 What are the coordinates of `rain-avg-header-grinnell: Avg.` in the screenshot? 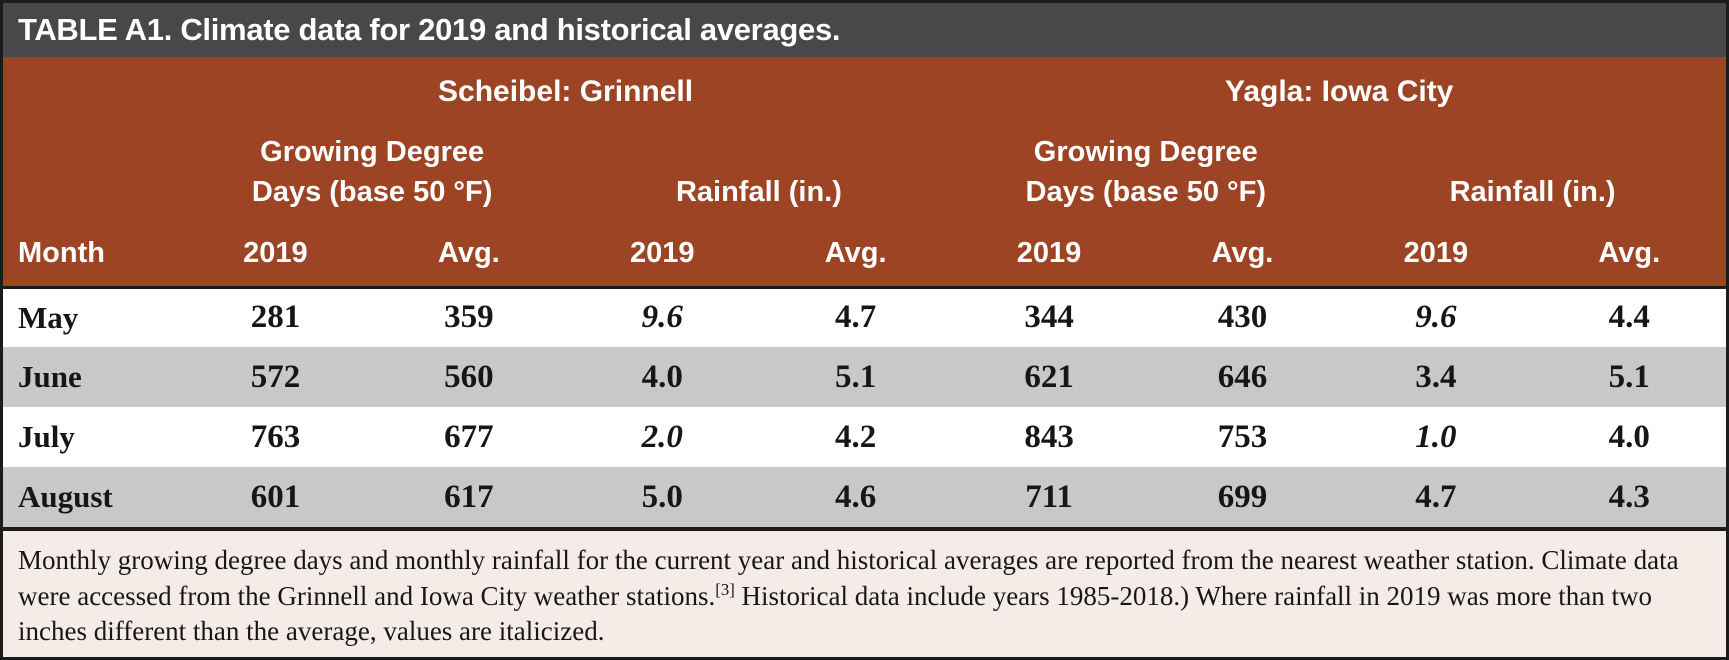 It's located at (855, 255).